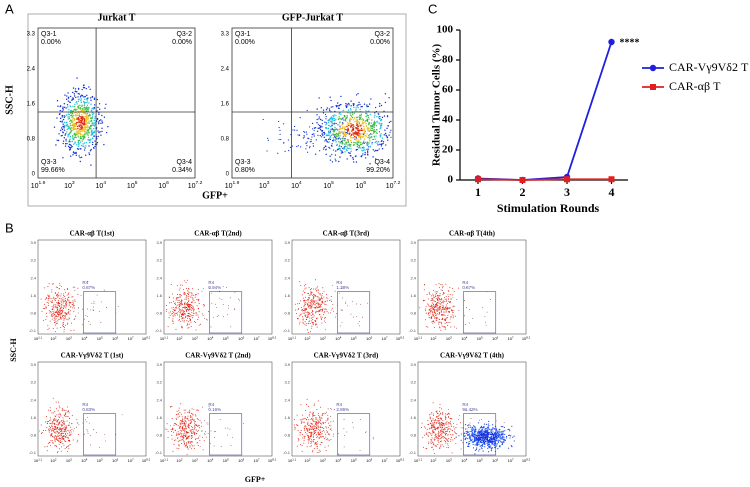 This screenshot has height=487, width=750. I want to click on x-tick-label: 107, so click(511, 460).